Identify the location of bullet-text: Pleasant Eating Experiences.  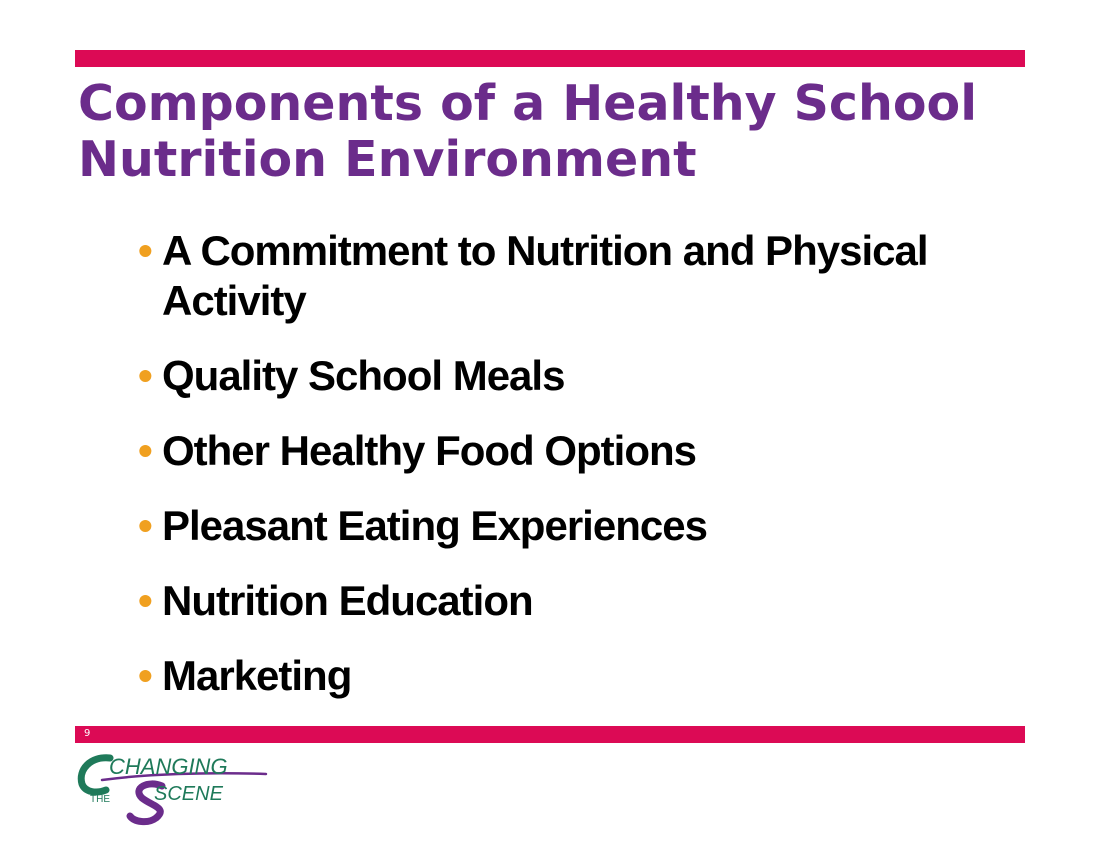
(435, 525).